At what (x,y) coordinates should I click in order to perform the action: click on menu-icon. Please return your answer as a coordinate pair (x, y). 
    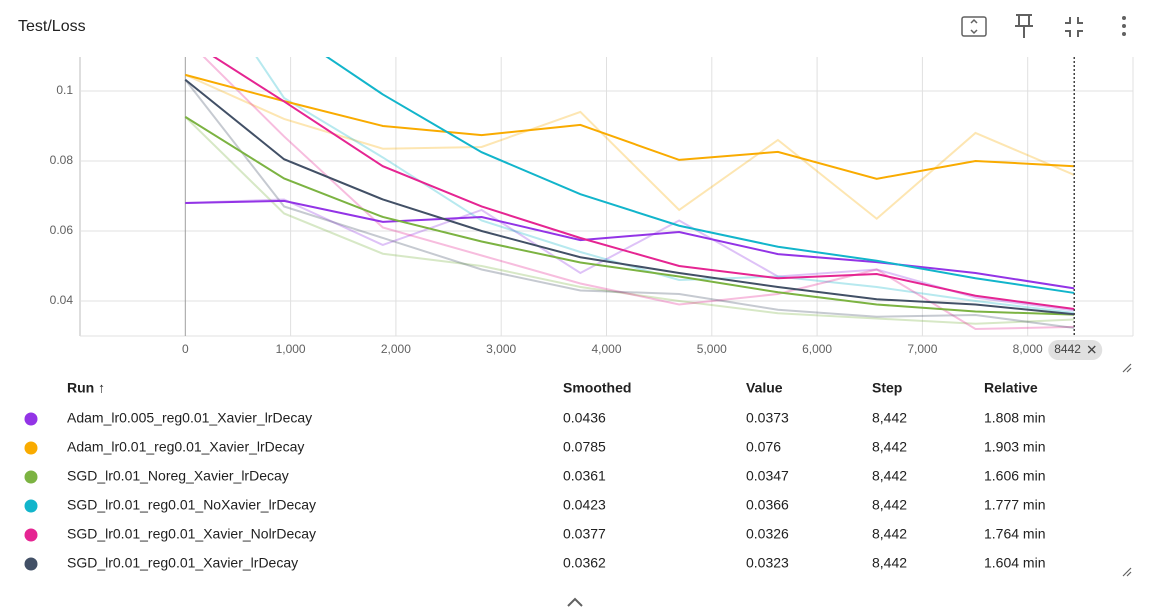
    Looking at the image, I should click on (1124, 26).